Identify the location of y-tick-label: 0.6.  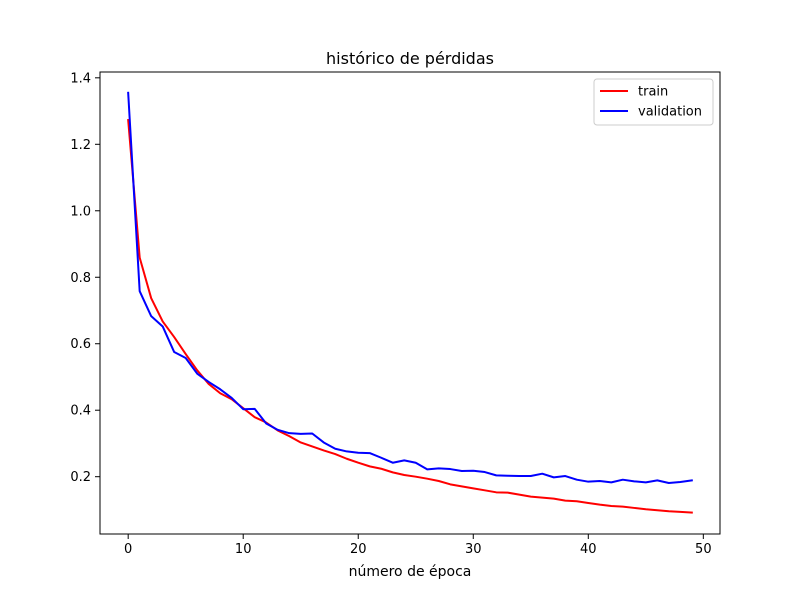
(80, 344).